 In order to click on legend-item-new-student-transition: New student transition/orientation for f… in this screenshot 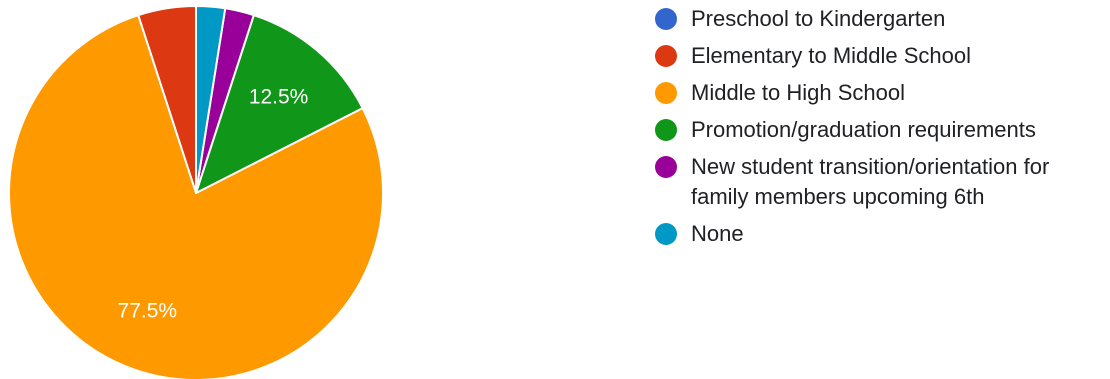, I will do `click(879, 182)`.